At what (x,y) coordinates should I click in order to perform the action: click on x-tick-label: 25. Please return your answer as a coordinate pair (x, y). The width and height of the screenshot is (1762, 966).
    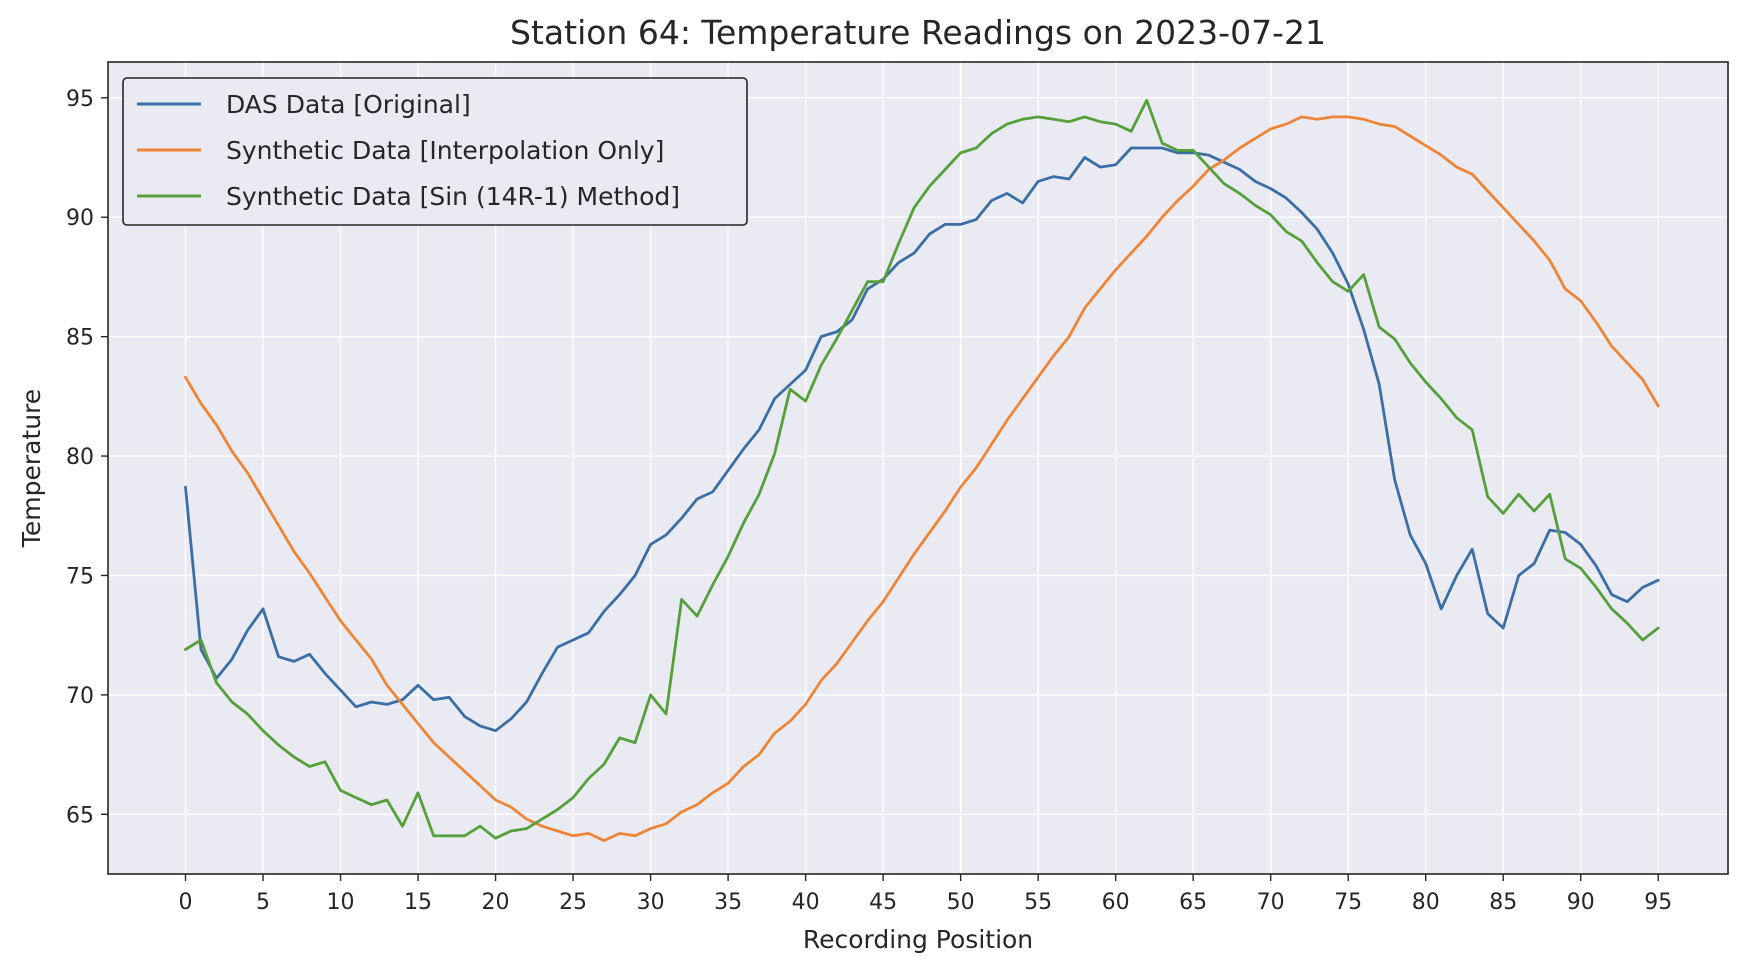
    Looking at the image, I should click on (573, 902).